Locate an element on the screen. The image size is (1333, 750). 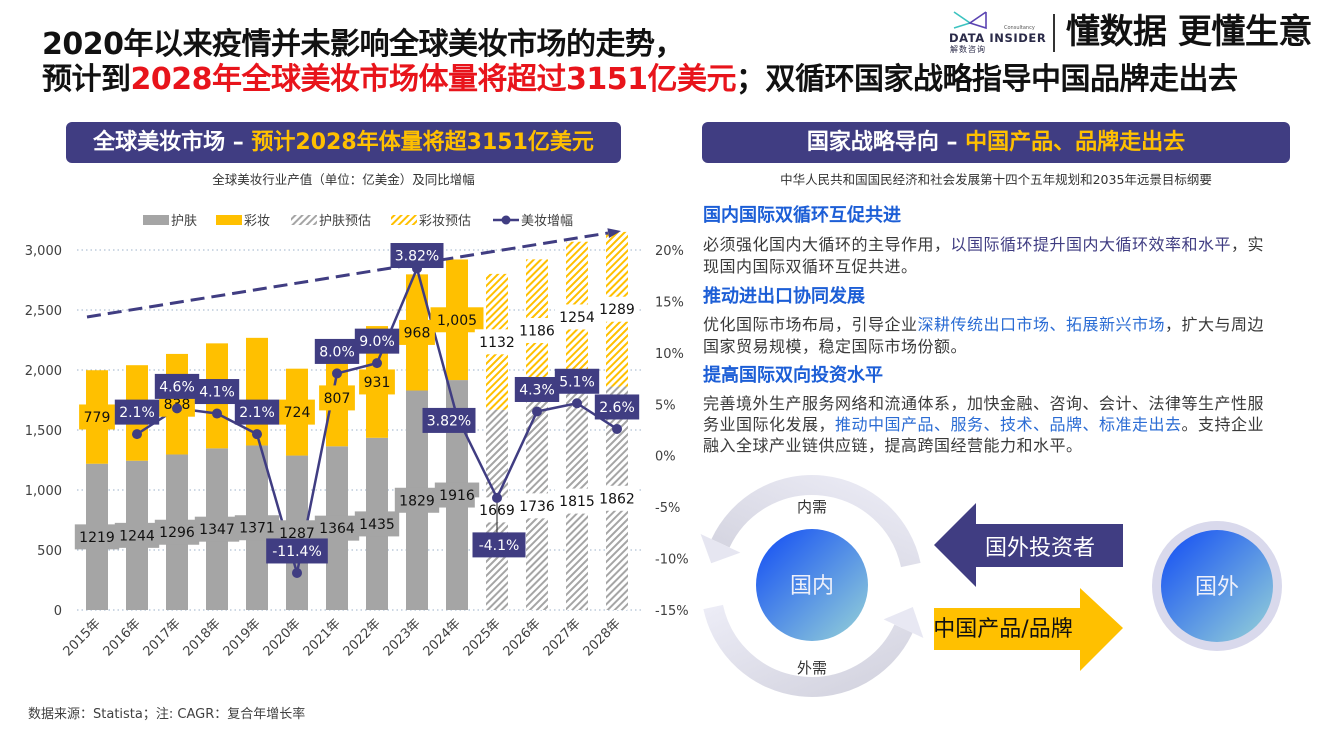
chart-legend: 护肤 彩妆 护肤预估 彩妆预估 美妆增幅 is located at coordinates (358, 221).